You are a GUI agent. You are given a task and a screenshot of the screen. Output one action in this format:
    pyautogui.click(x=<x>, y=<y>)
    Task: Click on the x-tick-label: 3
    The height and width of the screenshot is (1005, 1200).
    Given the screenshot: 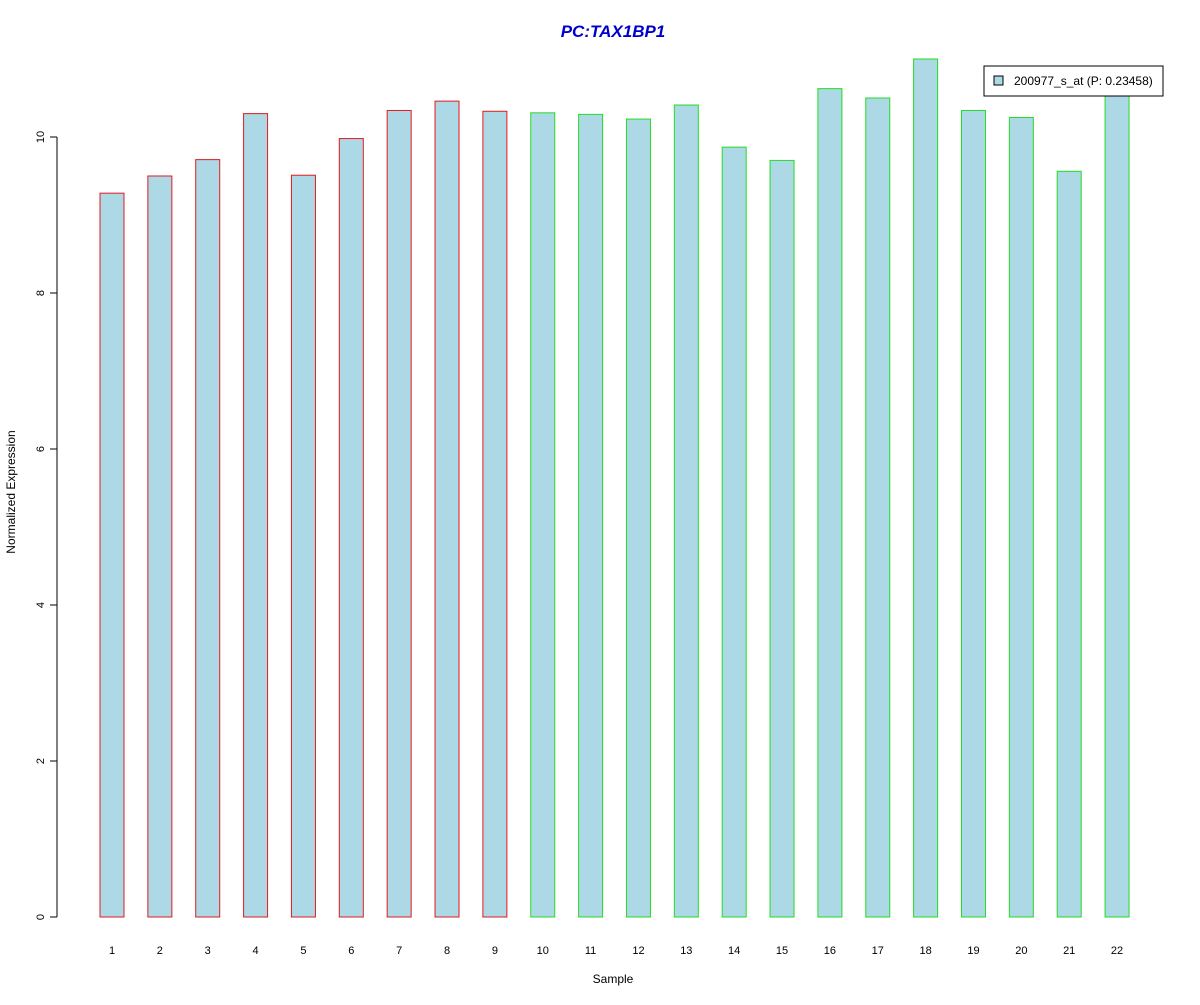 What is the action you would take?
    pyautogui.click(x=208, y=951)
    